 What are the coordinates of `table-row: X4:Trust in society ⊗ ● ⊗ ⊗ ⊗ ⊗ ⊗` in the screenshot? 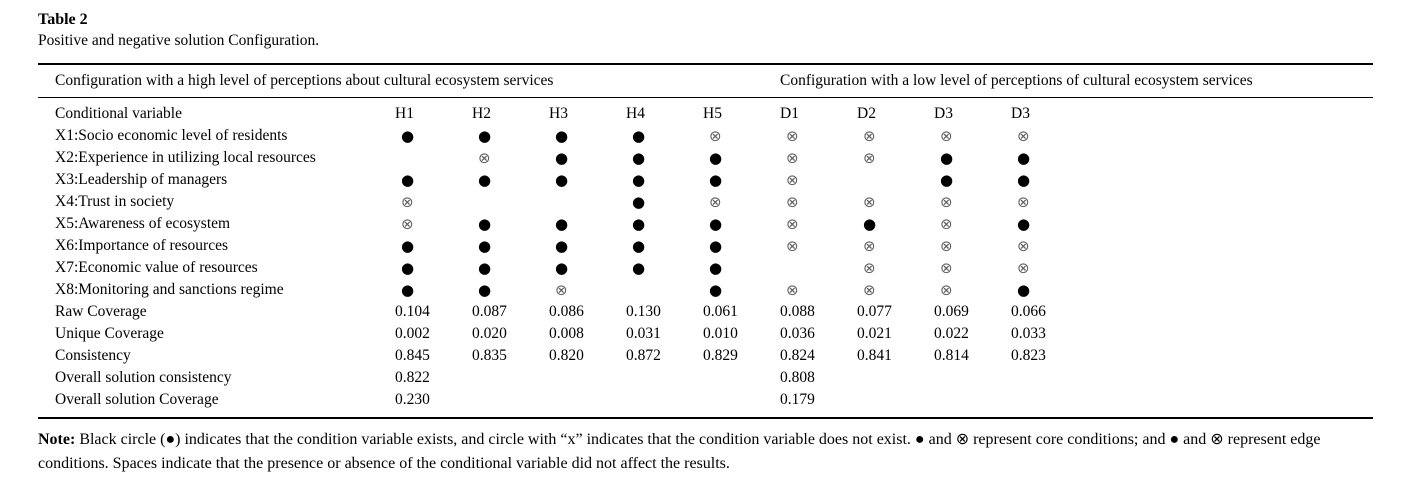 It's located at (705, 202).